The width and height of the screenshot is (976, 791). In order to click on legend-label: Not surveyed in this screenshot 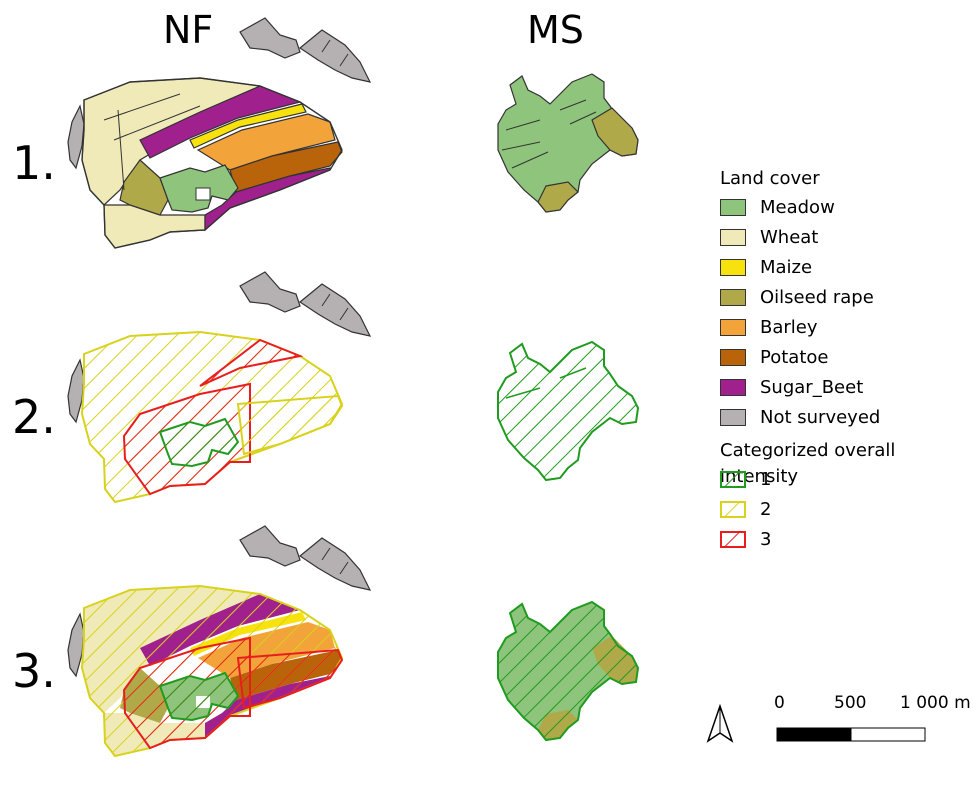, I will do `click(820, 417)`.